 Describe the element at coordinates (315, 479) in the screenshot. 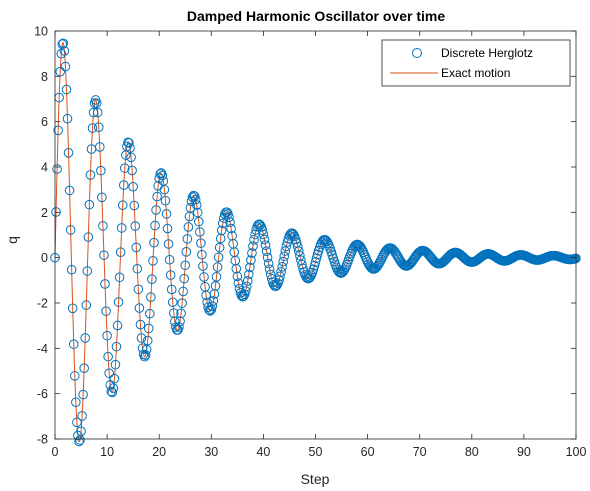

I see `x-axis-label: Step` at that location.